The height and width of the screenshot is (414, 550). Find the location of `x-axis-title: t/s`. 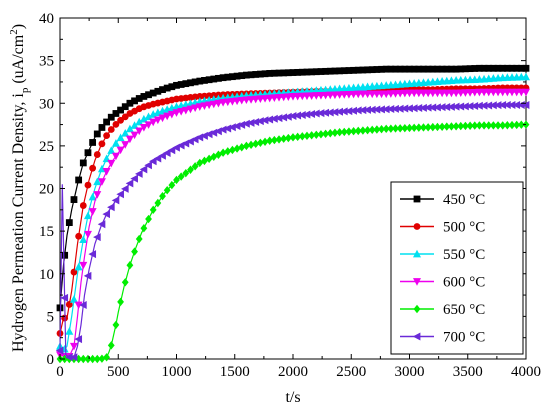

x-axis-title: t/s is located at coordinates (292, 397).